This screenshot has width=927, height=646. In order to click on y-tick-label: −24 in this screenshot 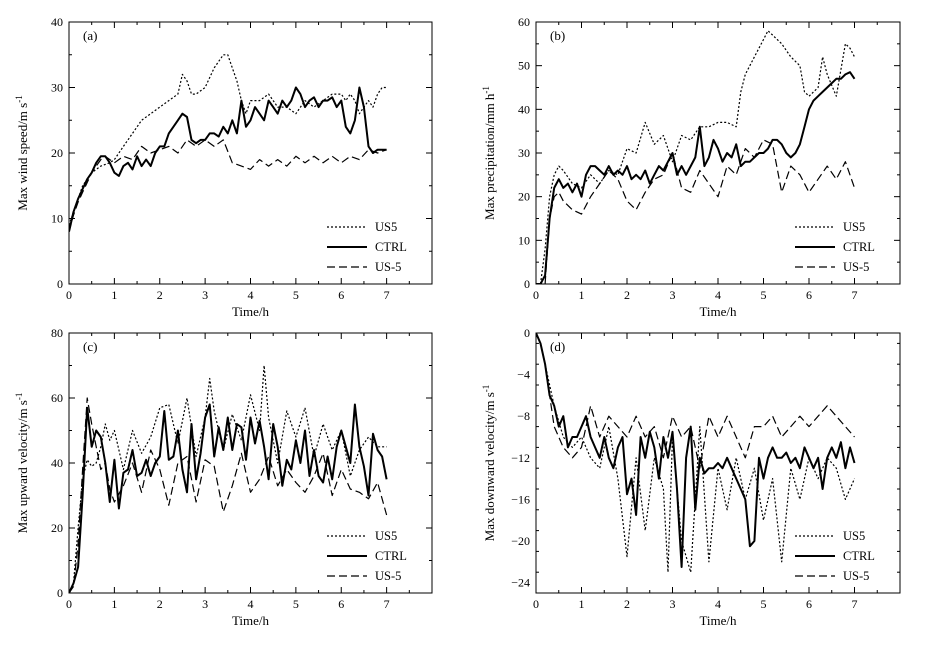, I will do `click(520, 583)`.